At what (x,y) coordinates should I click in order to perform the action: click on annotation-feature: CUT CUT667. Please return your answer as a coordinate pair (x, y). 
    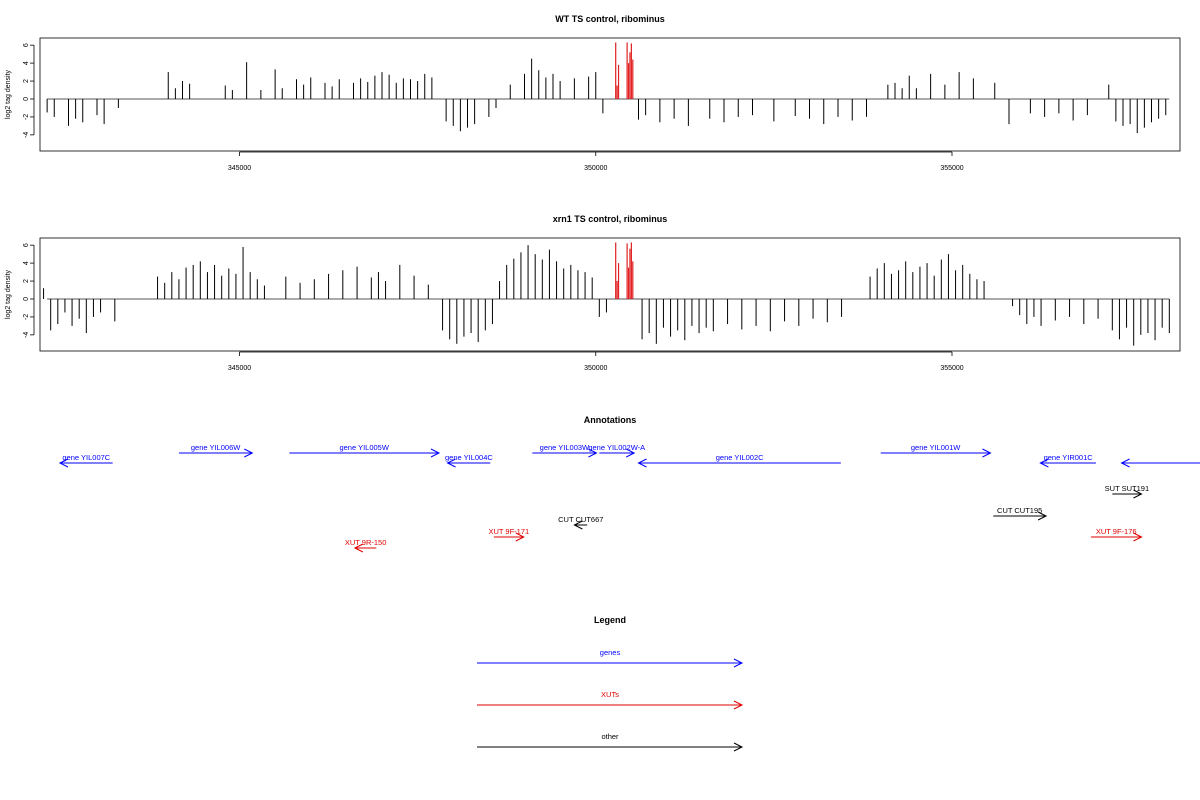
    Looking at the image, I should click on (580, 522).